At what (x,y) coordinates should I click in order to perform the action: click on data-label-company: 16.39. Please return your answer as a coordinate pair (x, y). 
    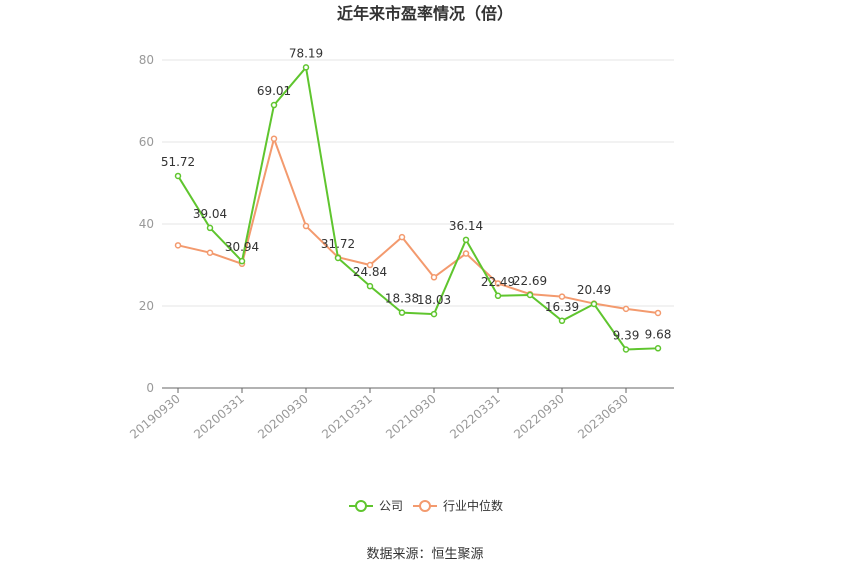
    Looking at the image, I should click on (562, 307).